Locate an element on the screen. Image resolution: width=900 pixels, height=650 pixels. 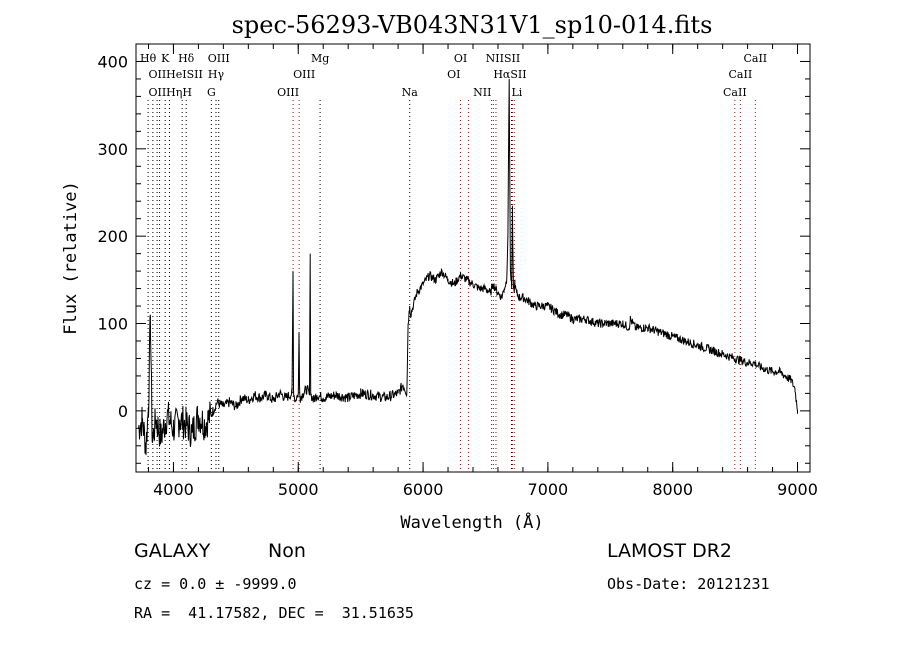
line-label: OIIHηH is located at coordinates (169, 92).